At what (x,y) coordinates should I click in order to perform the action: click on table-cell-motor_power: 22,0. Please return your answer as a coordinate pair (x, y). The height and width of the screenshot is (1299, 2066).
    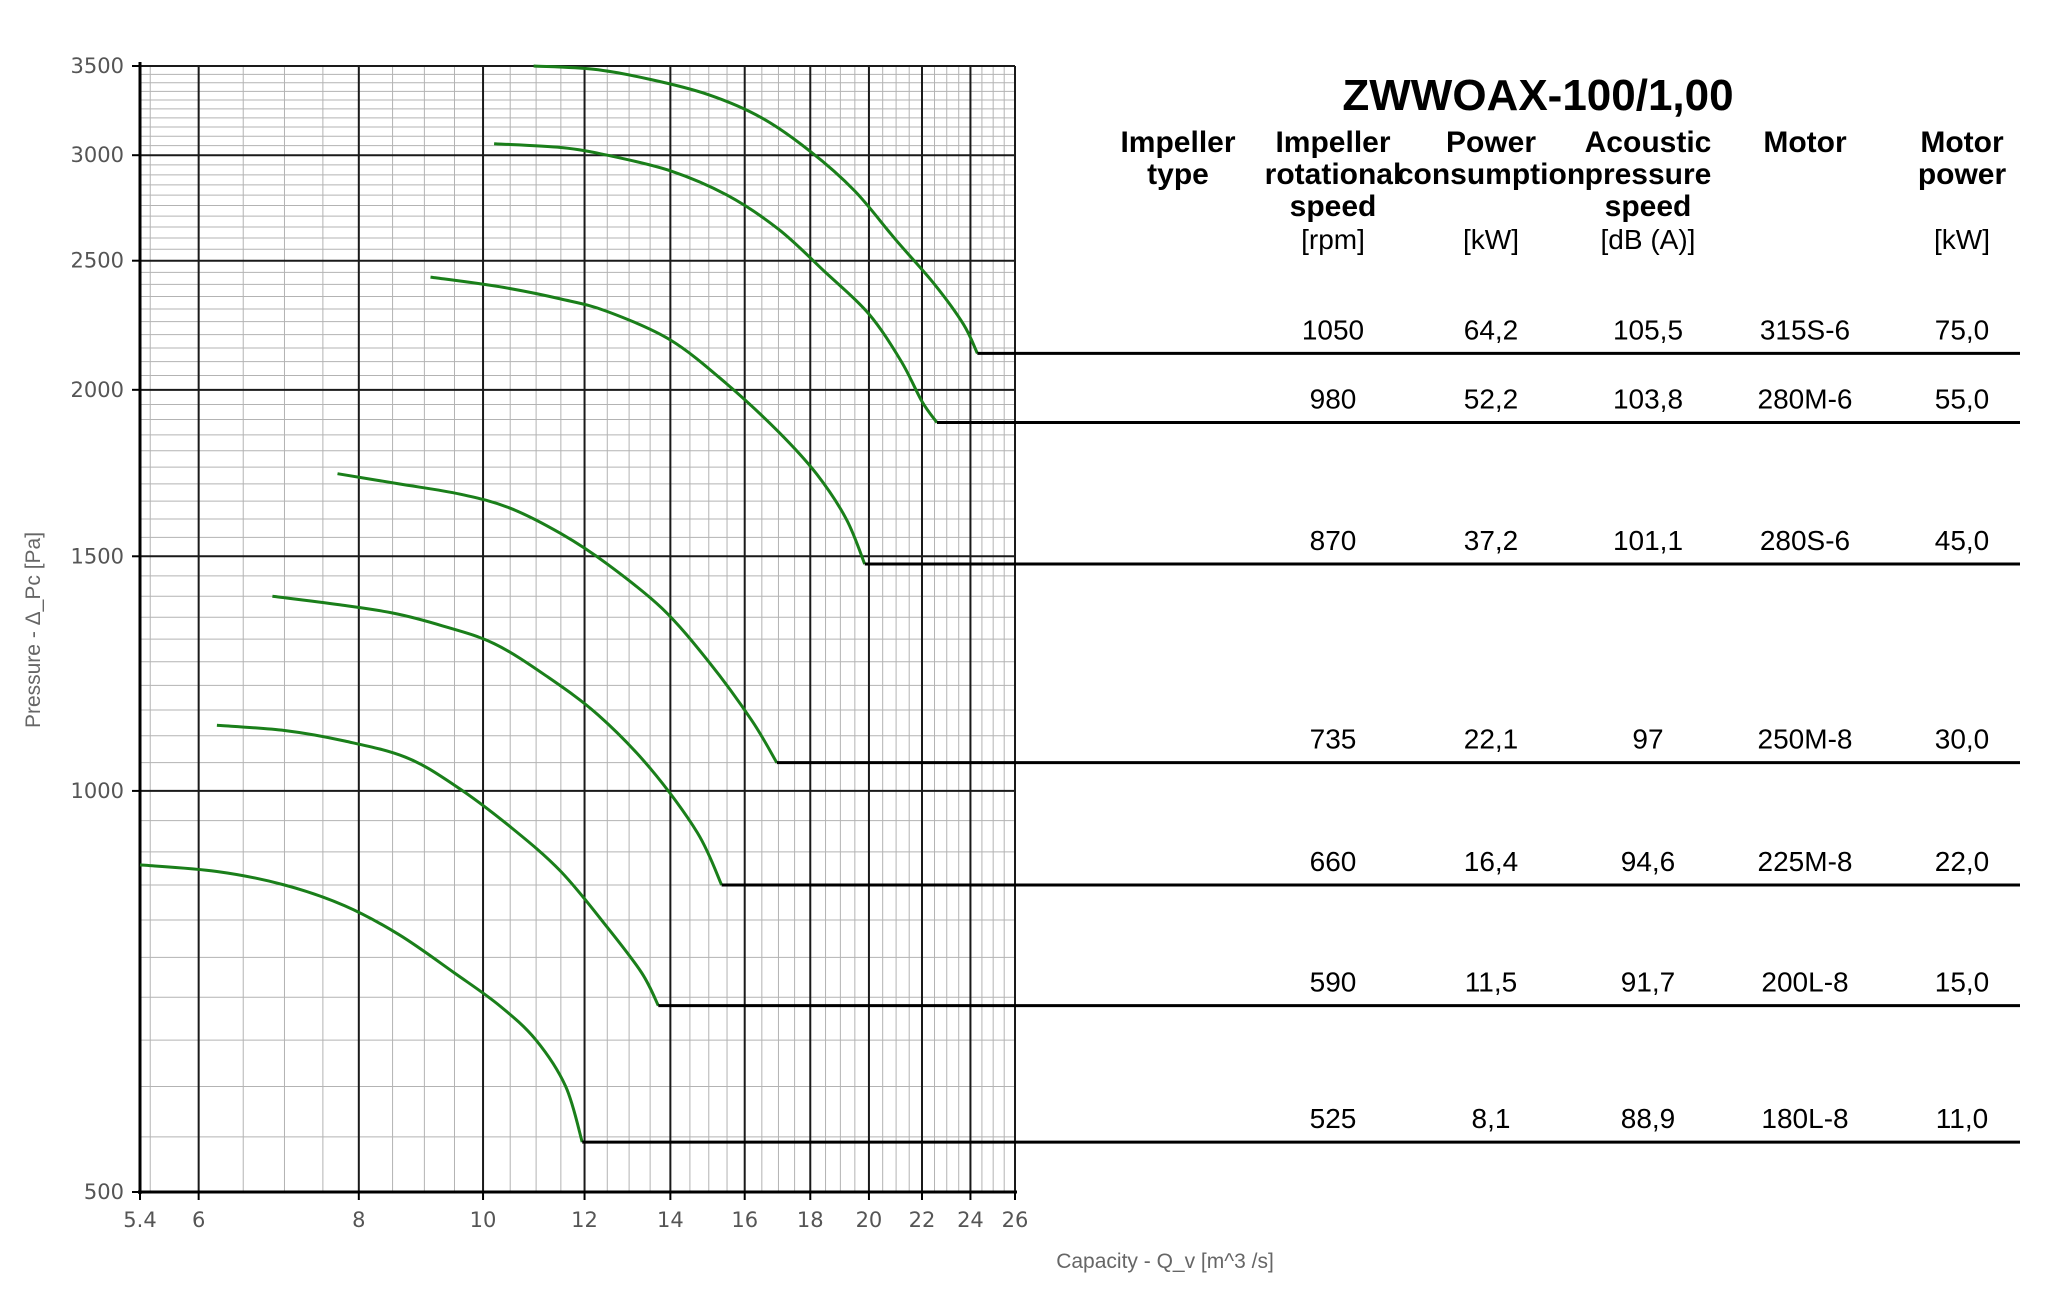
    Looking at the image, I should click on (1962, 861).